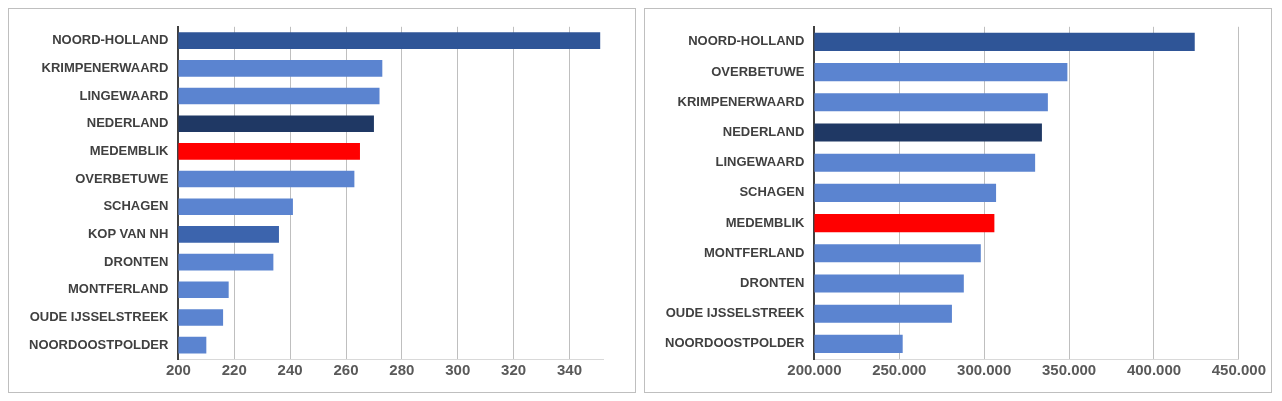 The image size is (1282, 401). I want to click on x-tick-label: 250.000, so click(899, 370).